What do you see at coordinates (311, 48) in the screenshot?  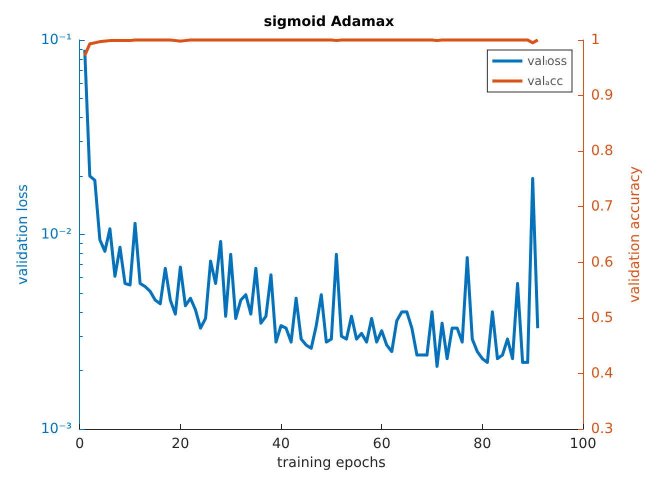 I see `line-series` at bounding box center [311, 48].